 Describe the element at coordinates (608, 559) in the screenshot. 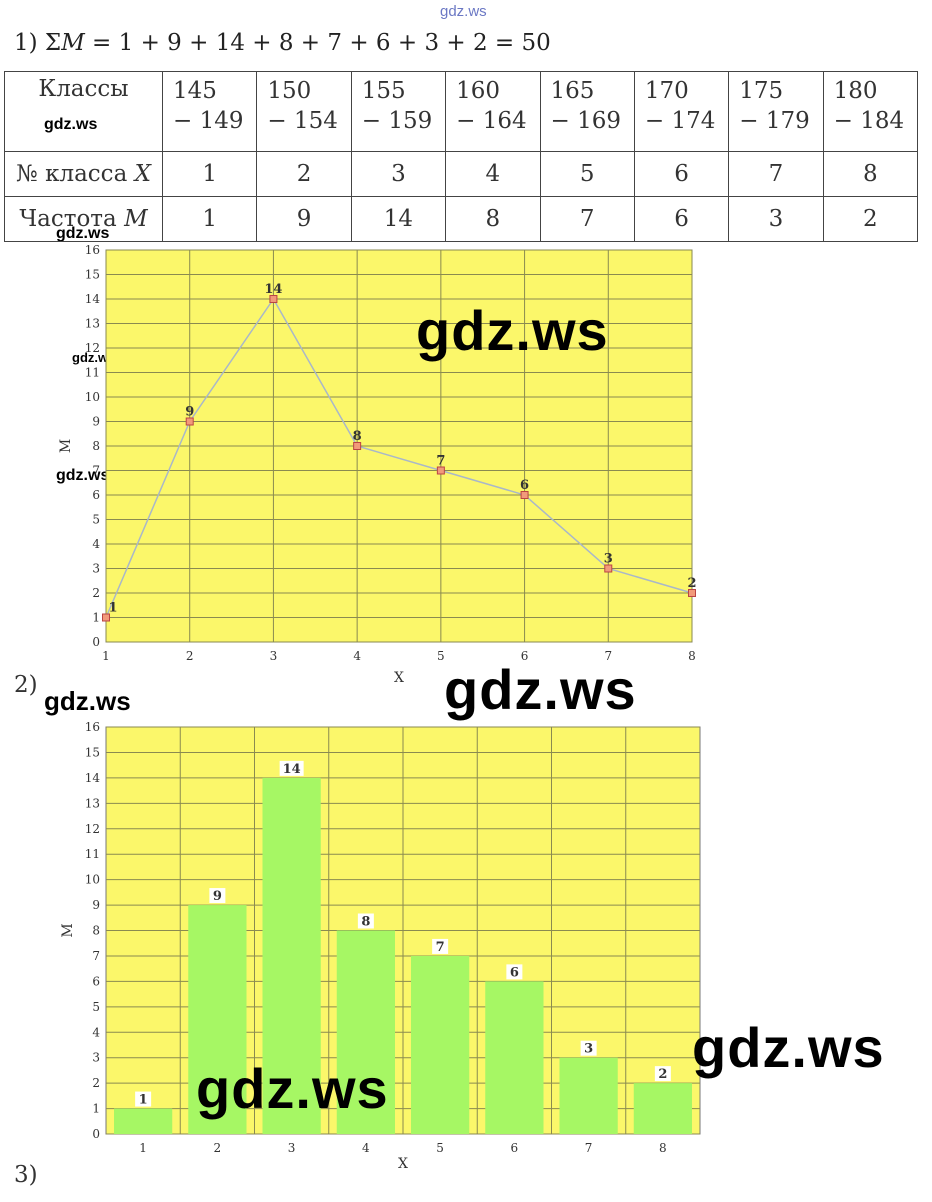

I see `data-label: 3` at that location.